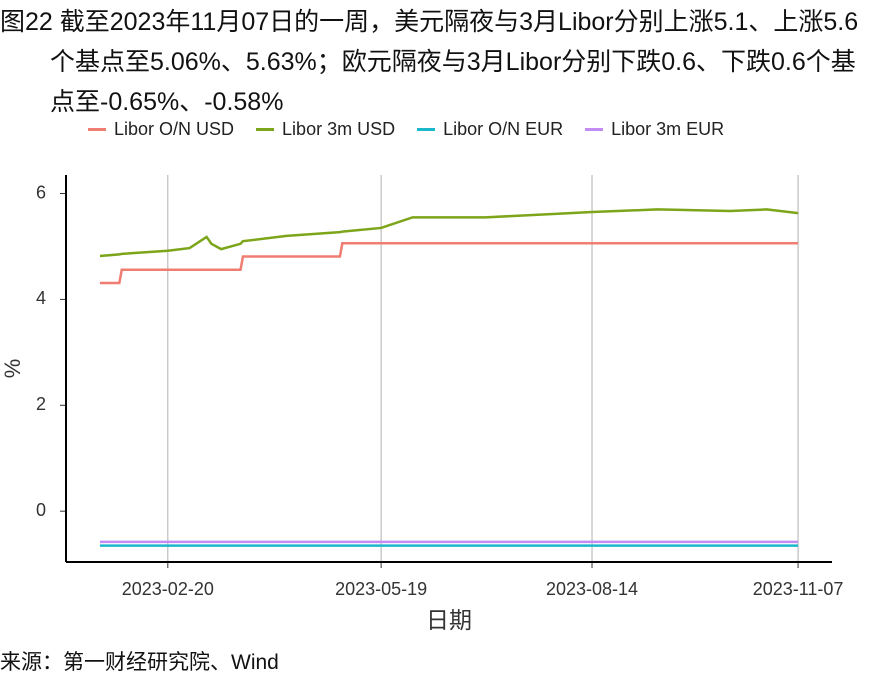 Image resolution: width=885 pixels, height=688 pixels. What do you see at coordinates (41, 298) in the screenshot?
I see `y-tick-label: 4` at bounding box center [41, 298].